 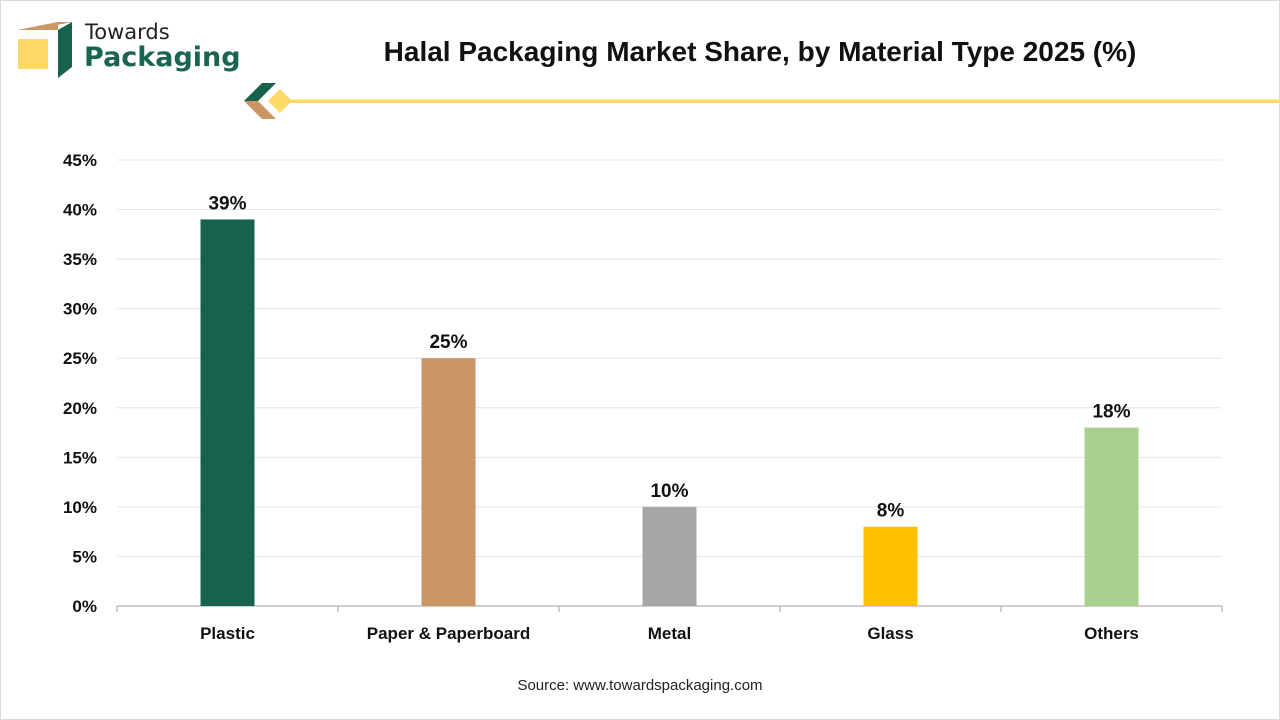 I want to click on x-tick-label: Paper & Paperboard, so click(x=448, y=633).